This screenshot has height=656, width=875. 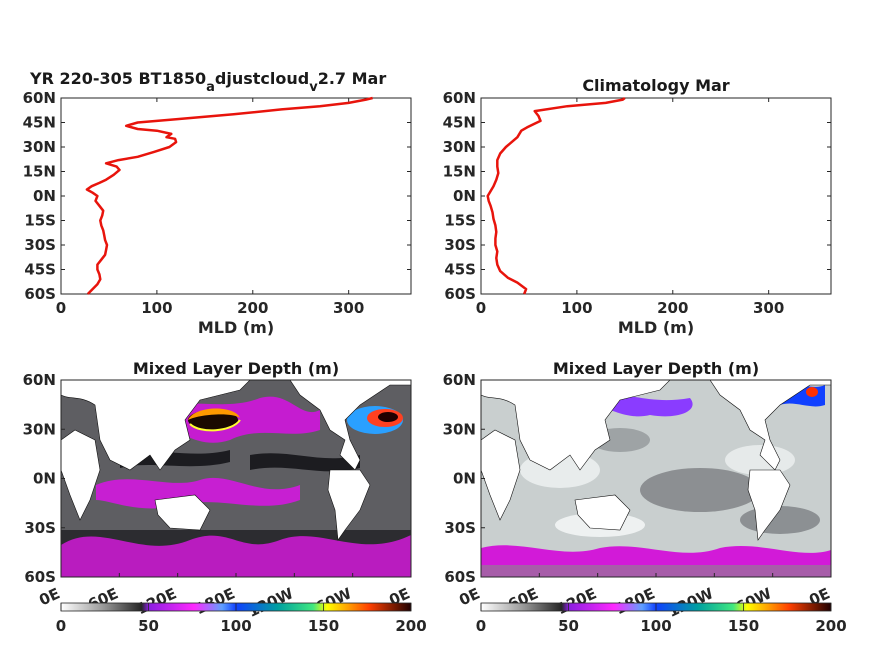 What do you see at coordinates (207, 82) in the screenshot?
I see `panel-title-model: YR 220-305 BT1850adjustcloudv2.7 Mar` at bounding box center [207, 82].